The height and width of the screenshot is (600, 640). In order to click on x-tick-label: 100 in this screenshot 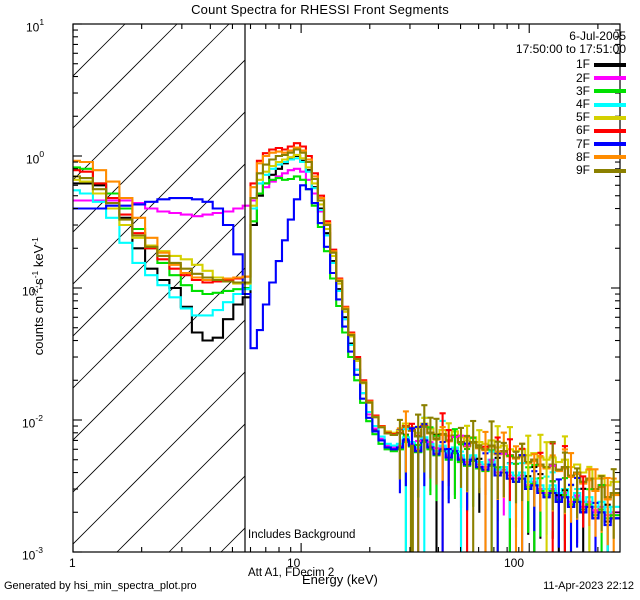, I will do `click(514, 563)`.